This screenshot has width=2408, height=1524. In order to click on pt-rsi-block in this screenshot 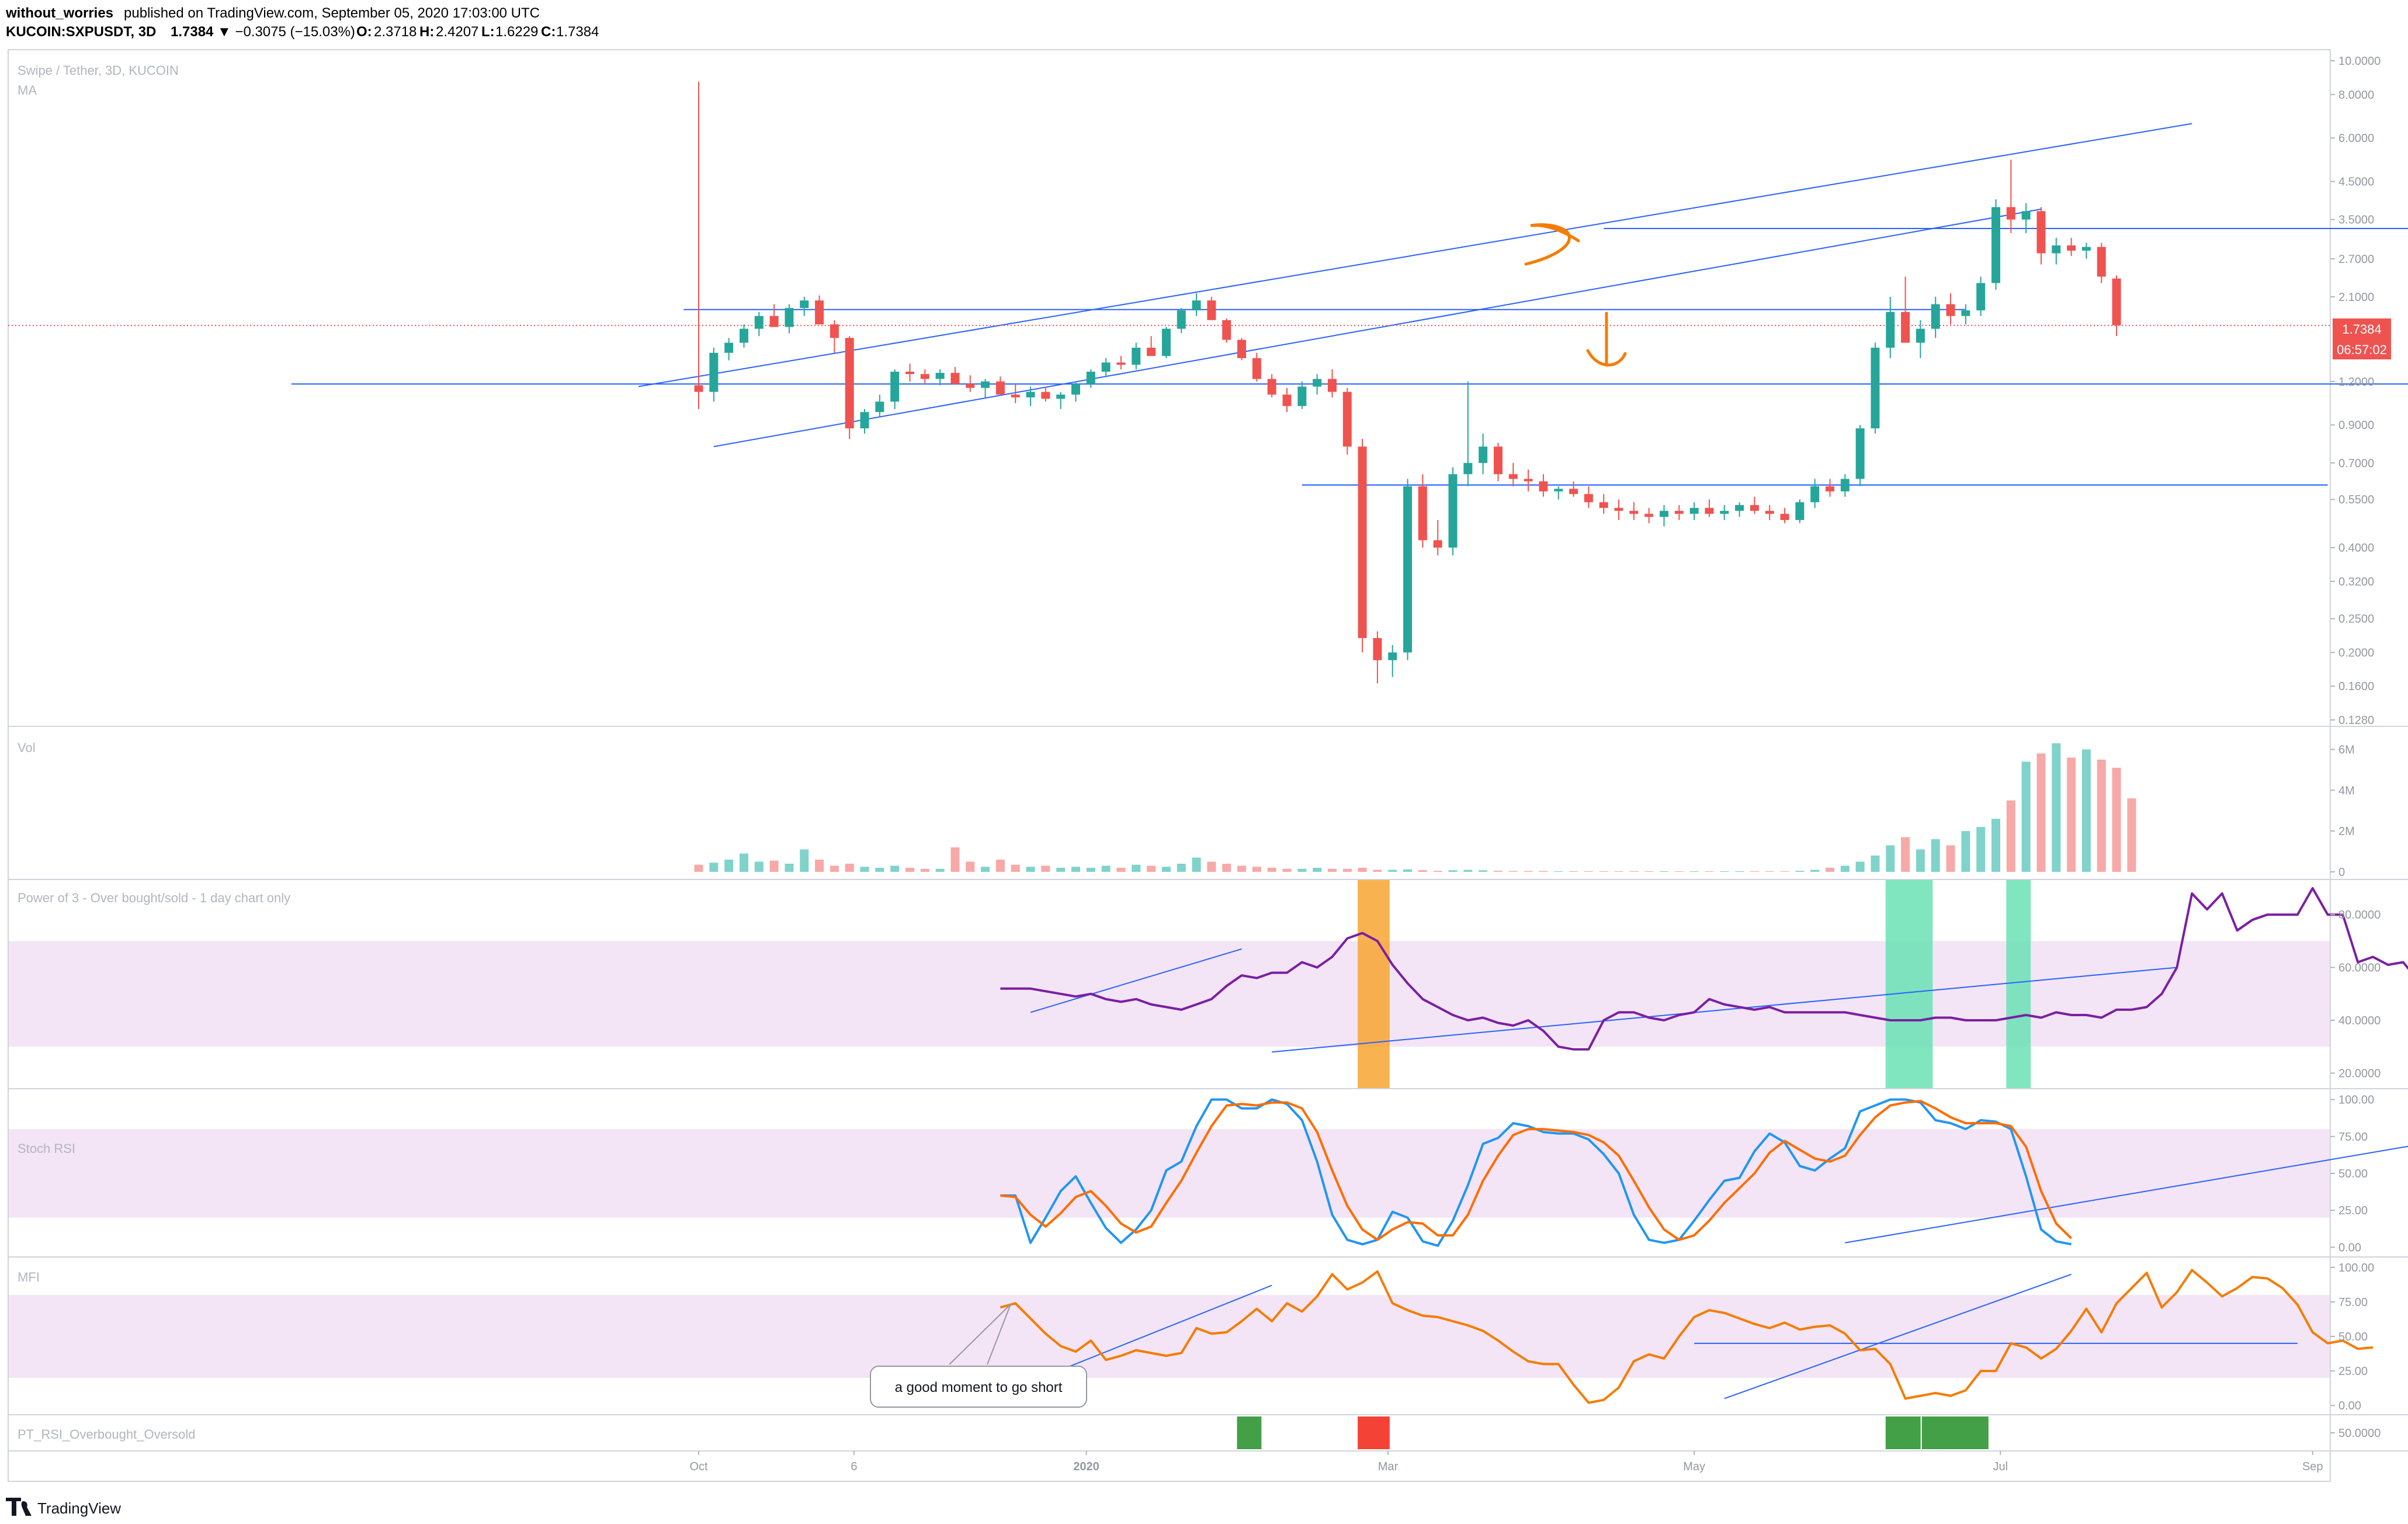, I will do `click(1374, 1432)`.